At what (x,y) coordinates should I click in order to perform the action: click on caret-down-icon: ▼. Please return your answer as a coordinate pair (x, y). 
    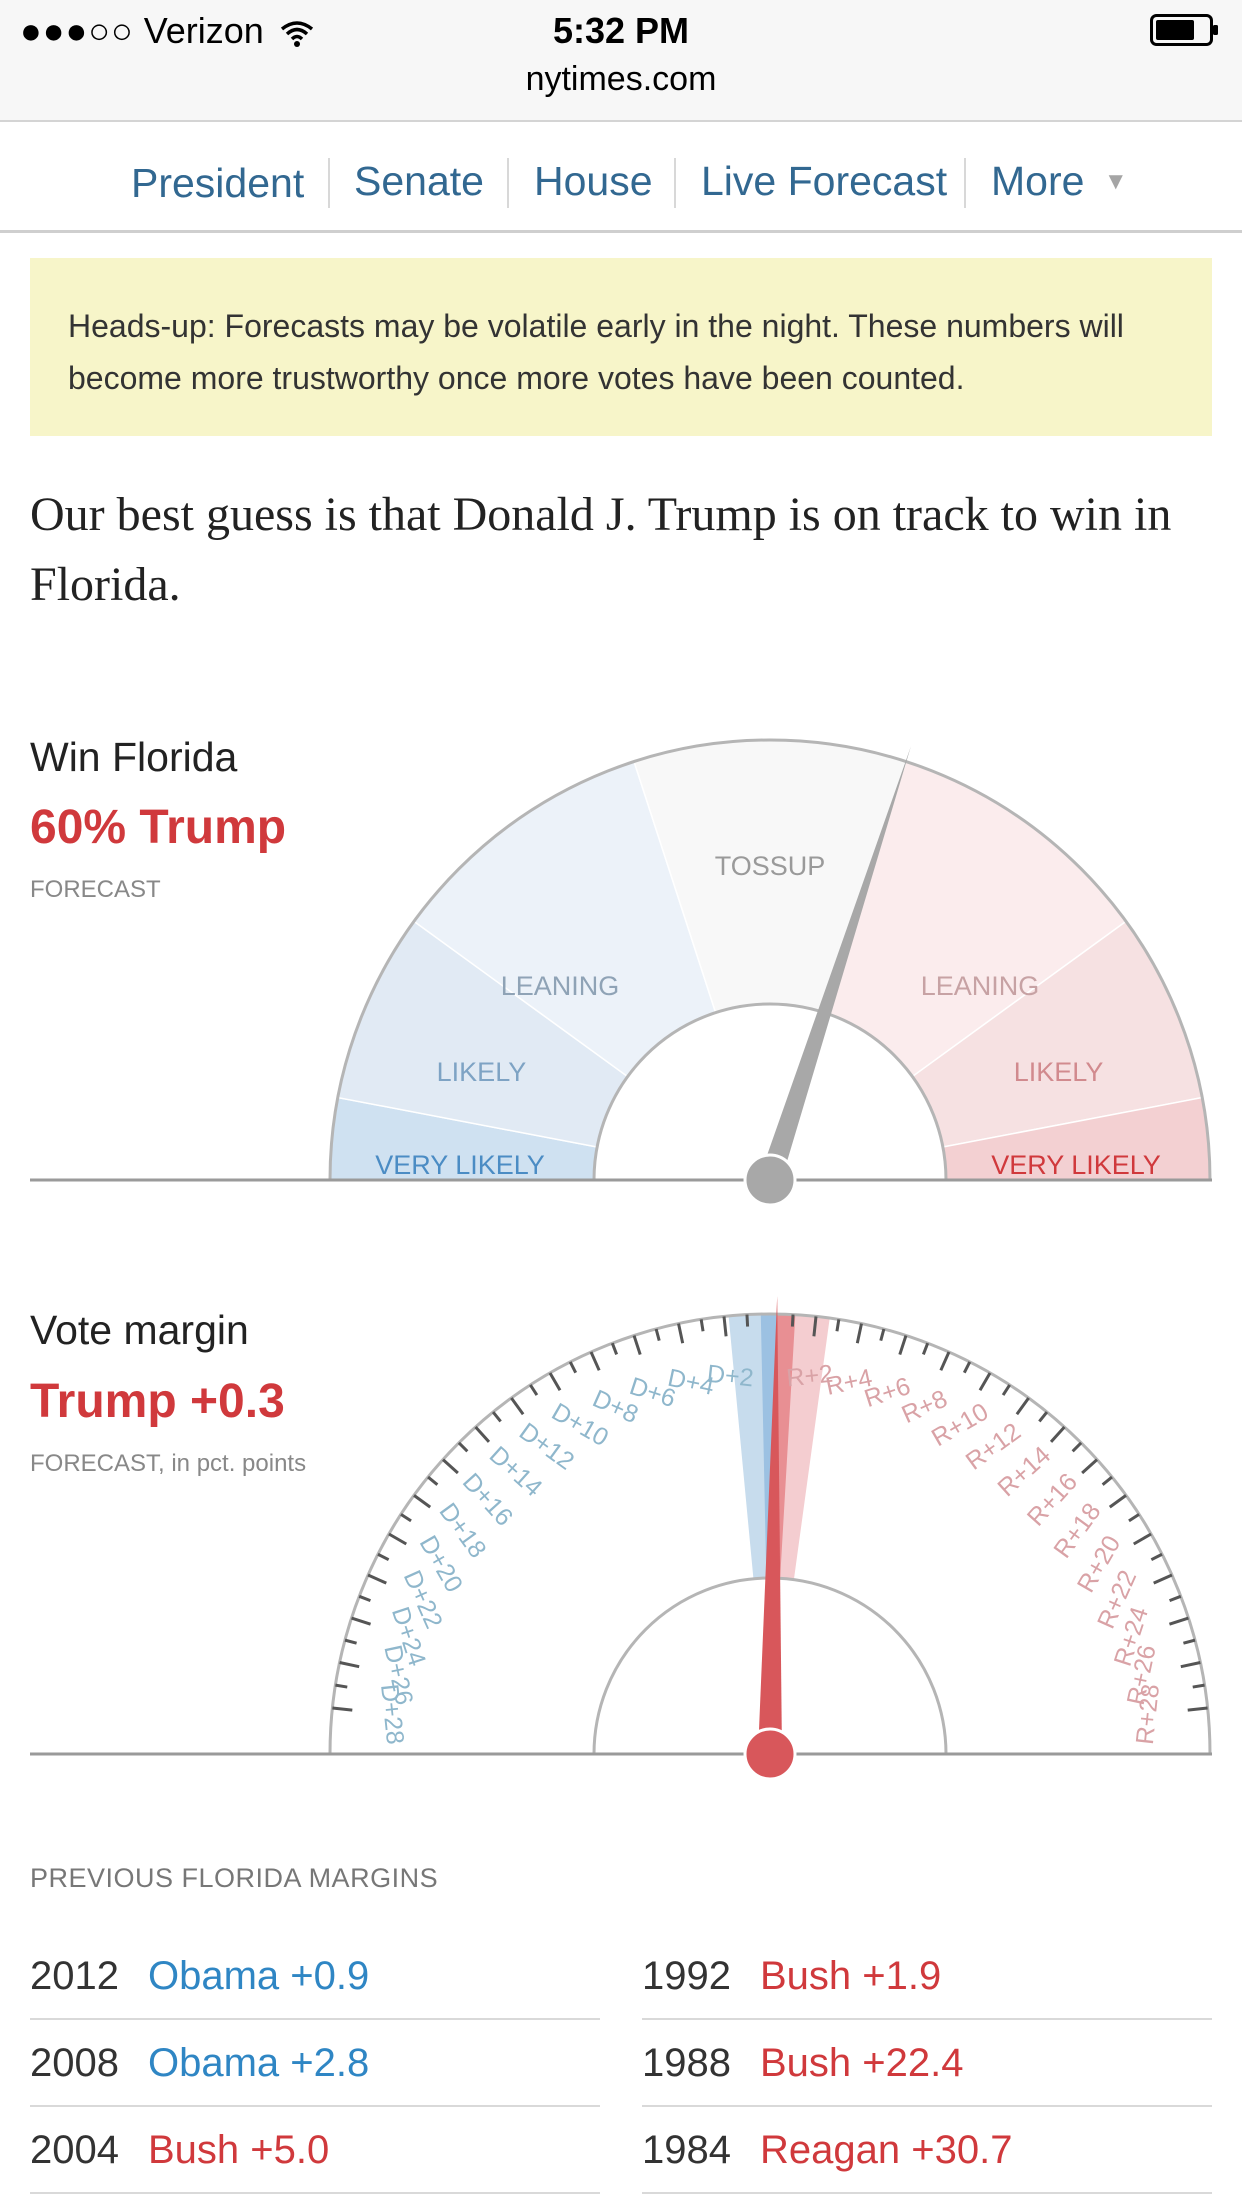
    Looking at the image, I should click on (1115, 181).